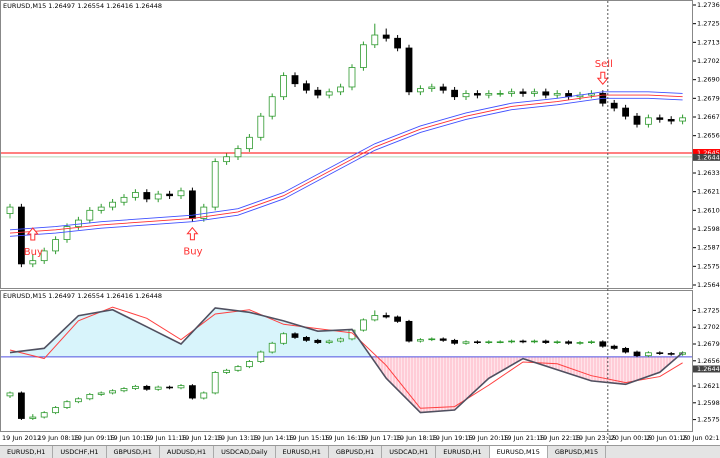  What do you see at coordinates (604, 64) in the screenshot?
I see `signal-label: Sell` at bounding box center [604, 64].